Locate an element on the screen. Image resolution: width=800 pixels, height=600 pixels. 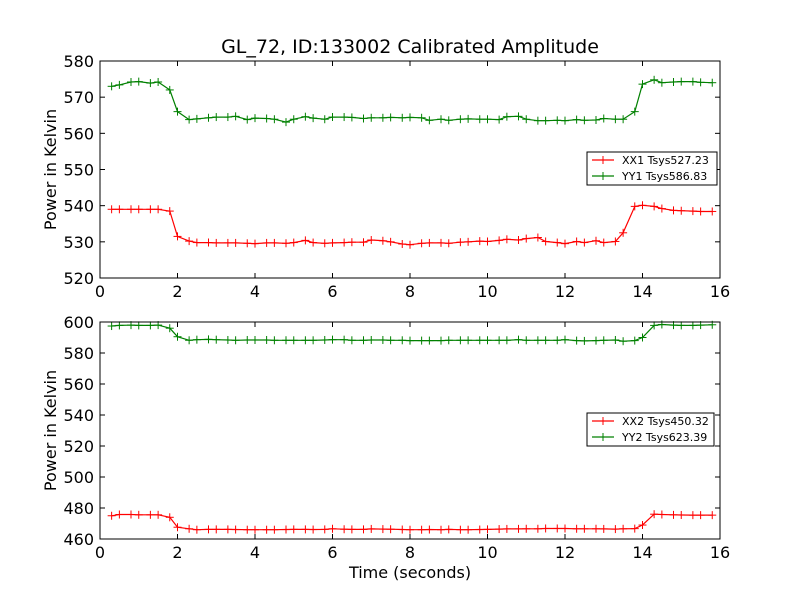
legend-box is located at coordinates (650, 429).